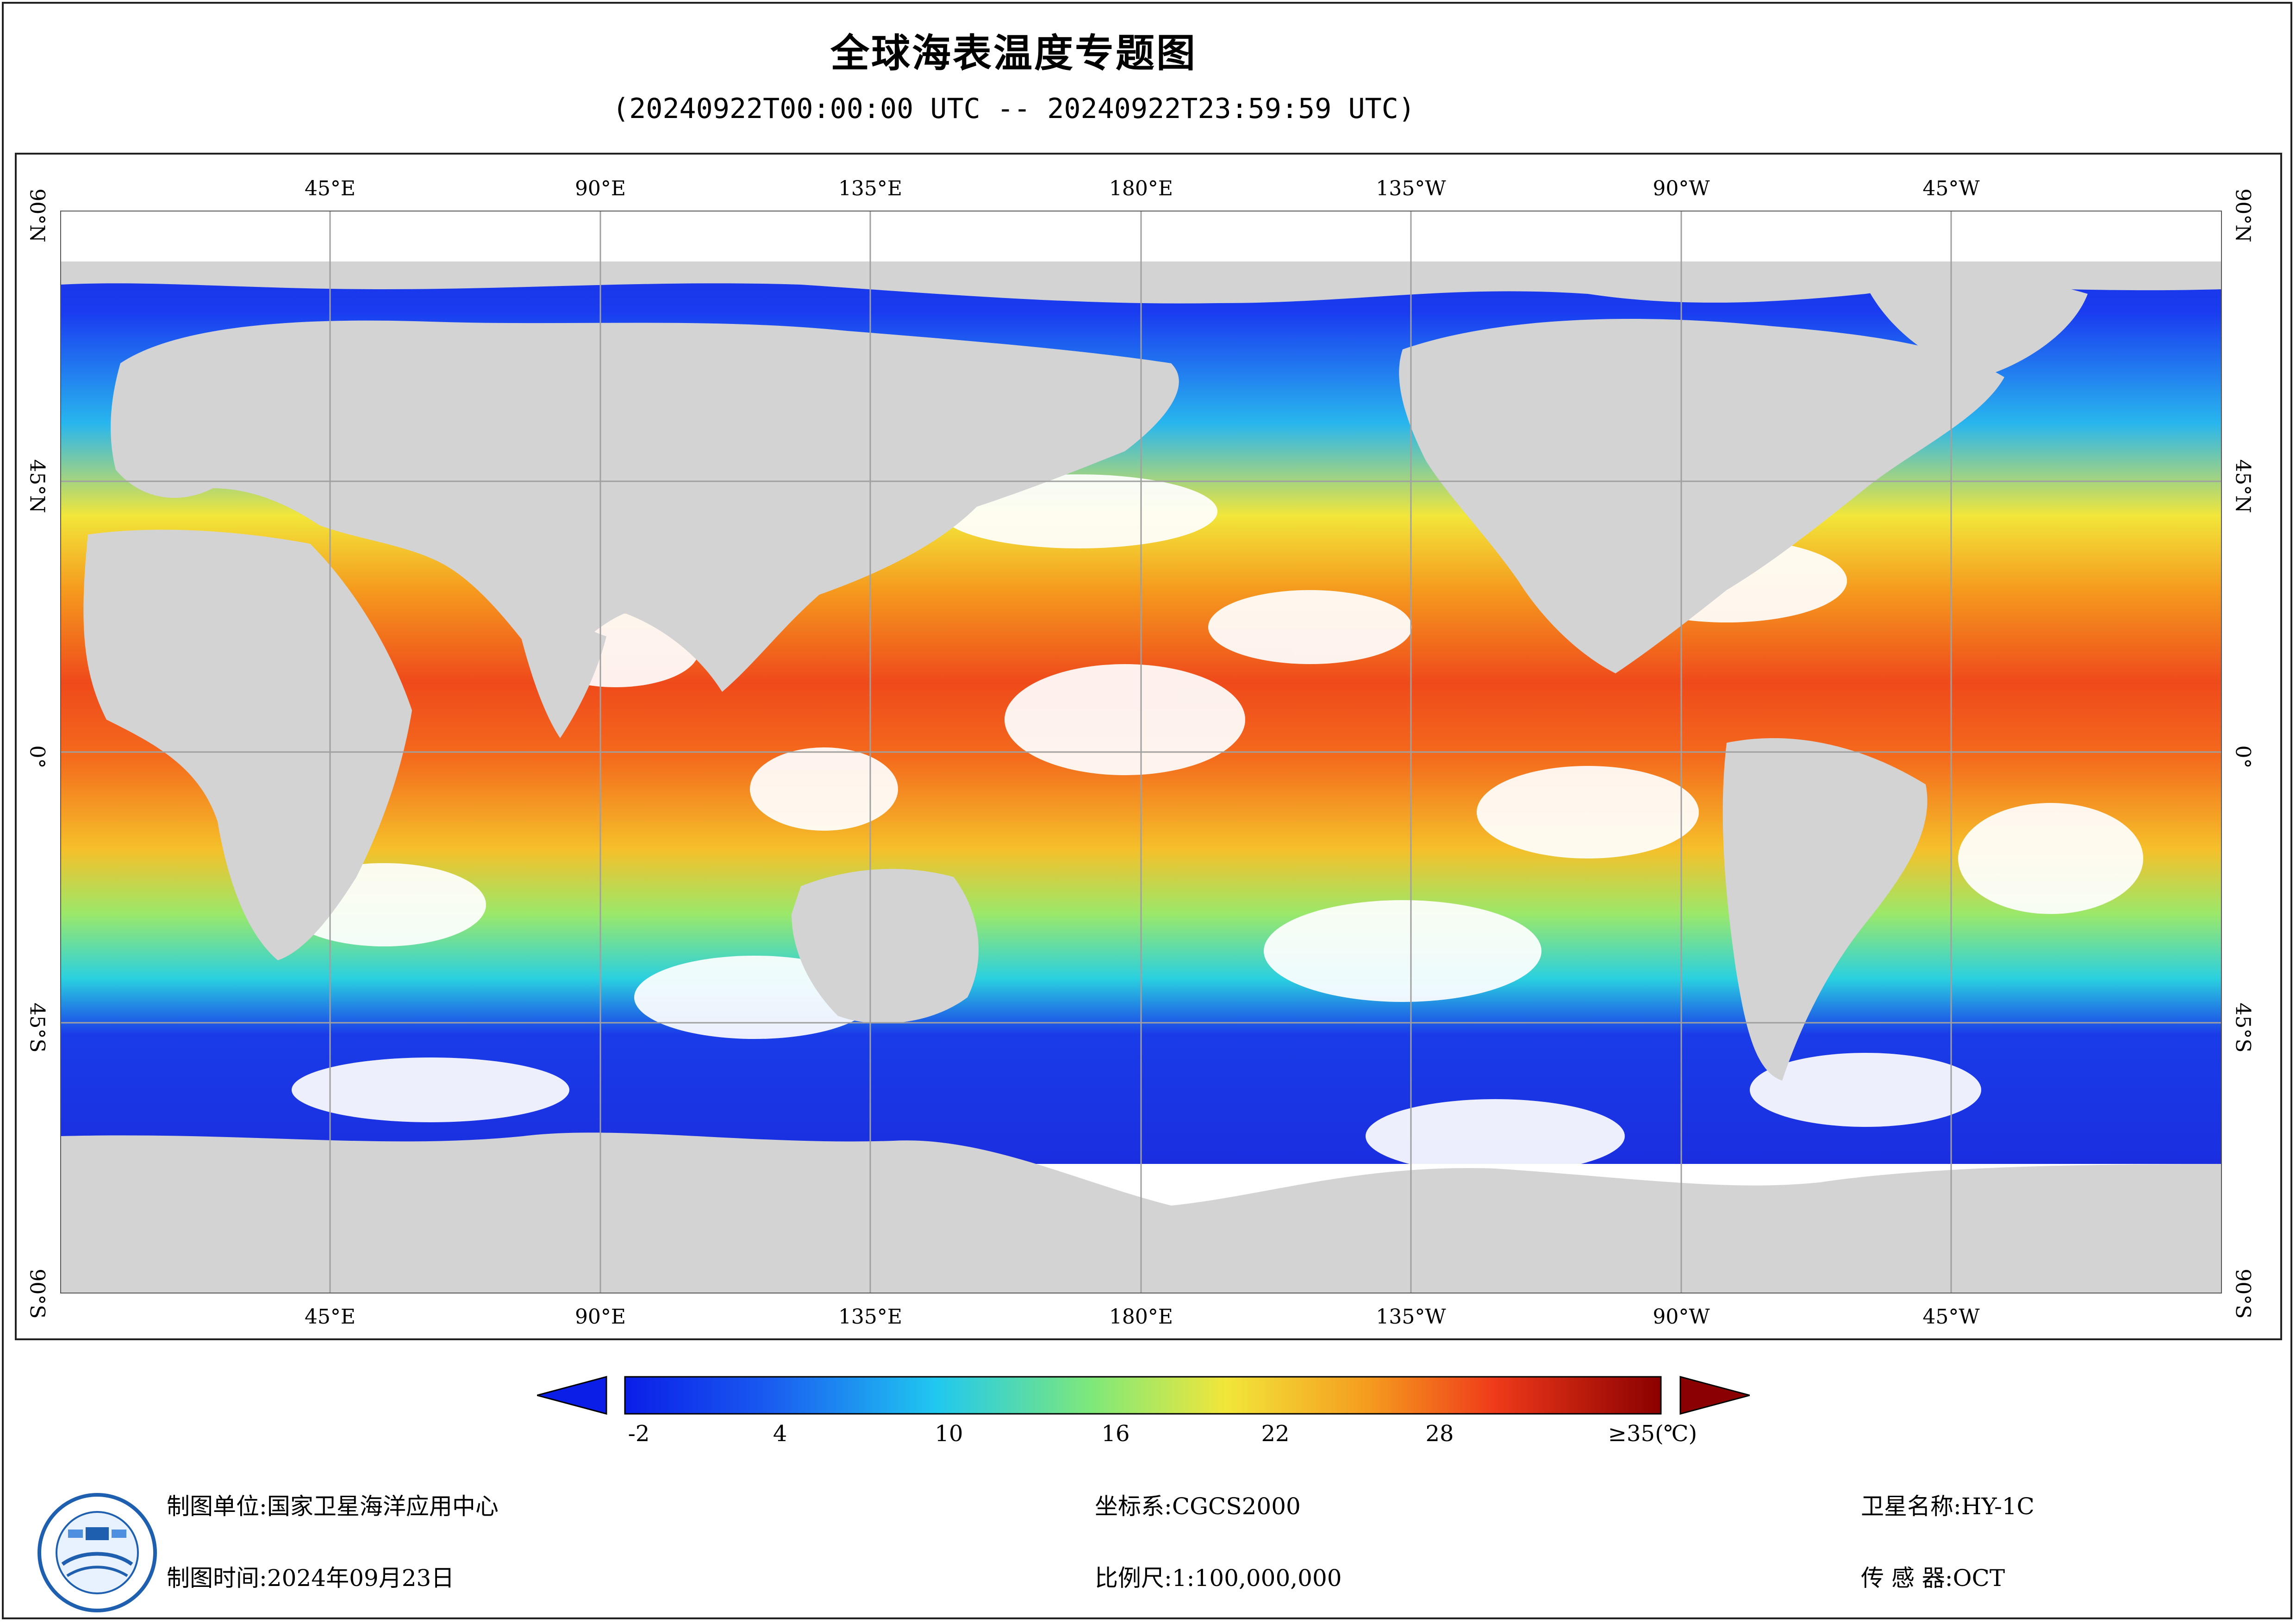  I want to click on south-america-land, so click(1825, 909).